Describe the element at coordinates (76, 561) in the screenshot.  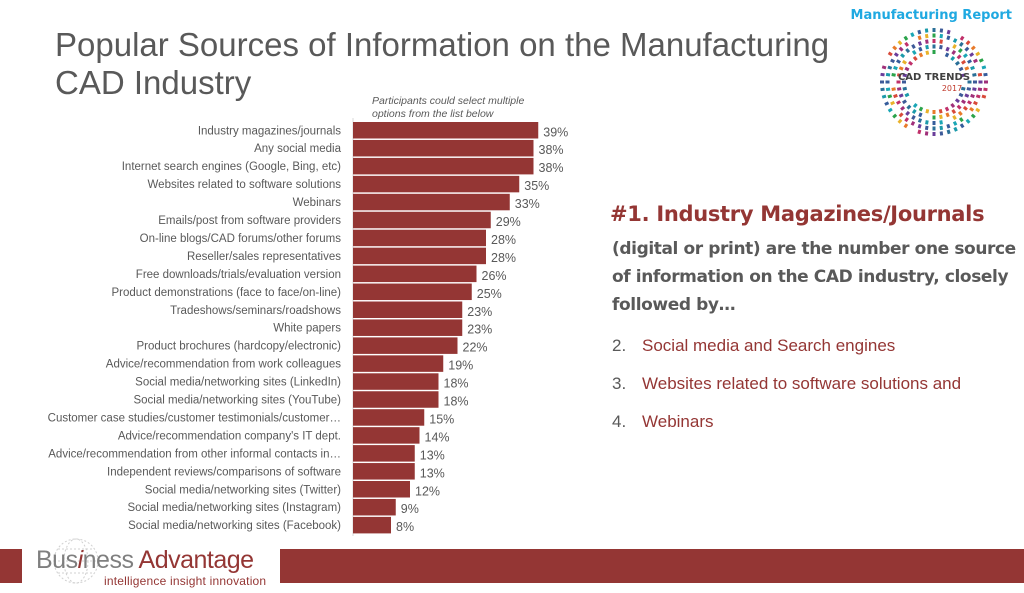
I see `globe-icon` at that location.